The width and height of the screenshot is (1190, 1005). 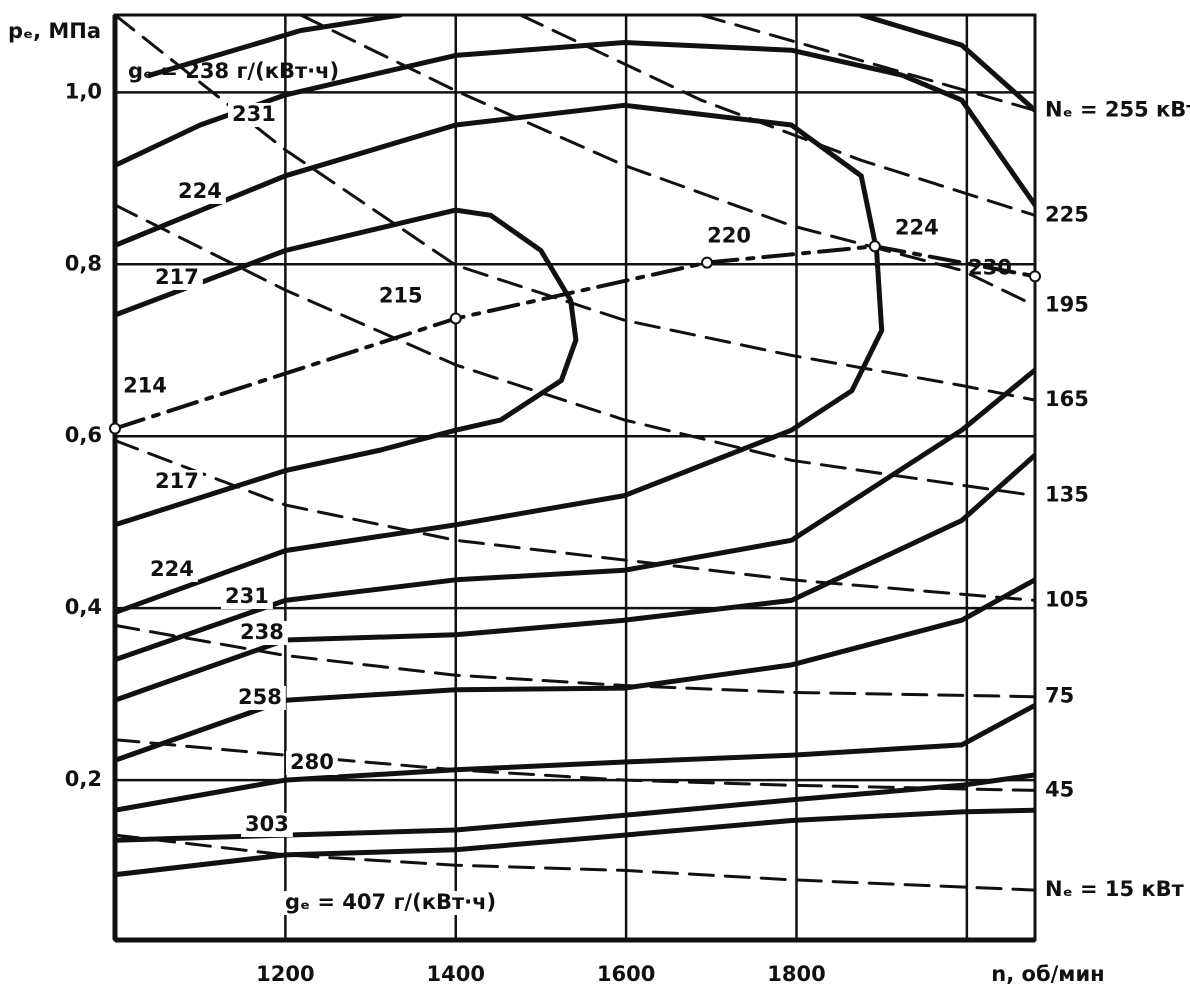 I want to click on power-label: 165, so click(x=1067, y=399).